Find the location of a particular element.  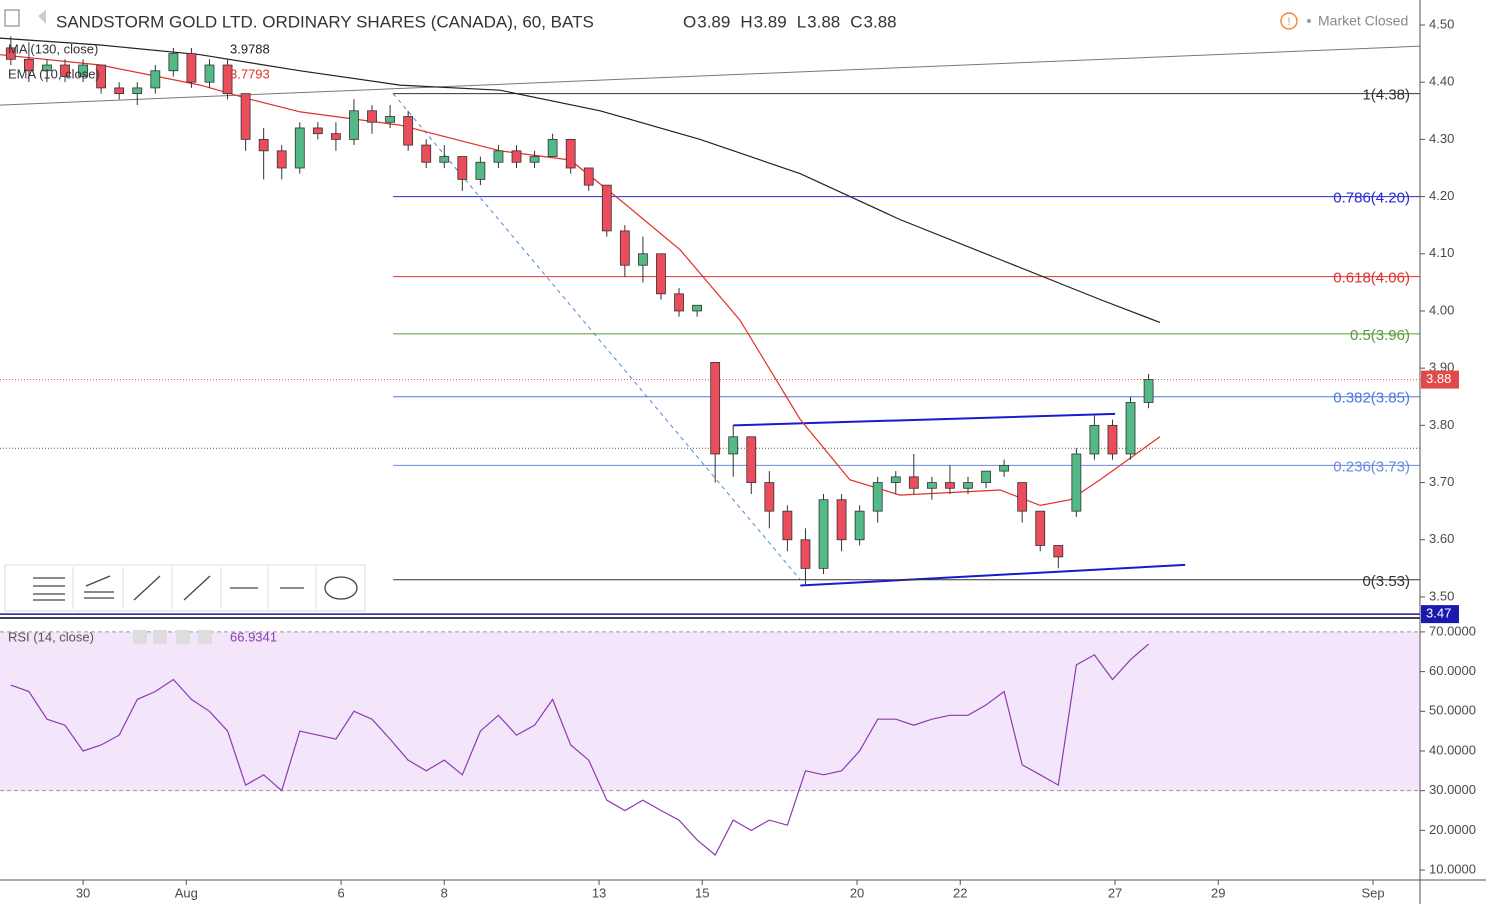

x-tick-label: Sep is located at coordinates (1372, 892).